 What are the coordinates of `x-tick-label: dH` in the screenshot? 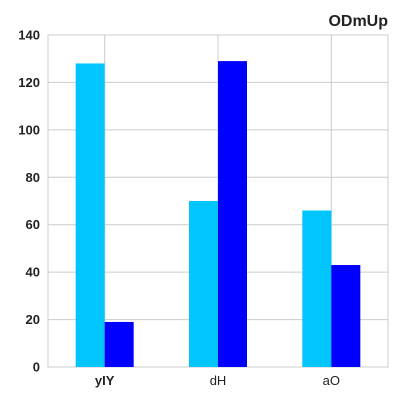 It's located at (218, 380).